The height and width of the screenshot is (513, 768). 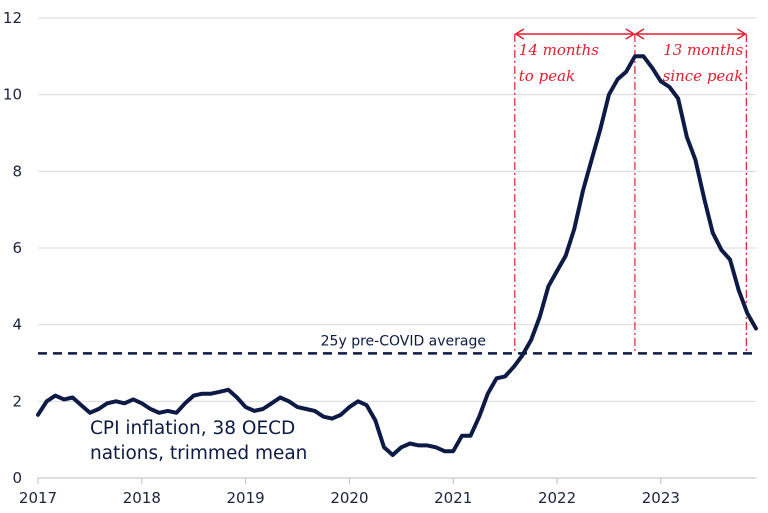 What do you see at coordinates (142, 498) in the screenshot?
I see `x-tick-label: 2018` at bounding box center [142, 498].